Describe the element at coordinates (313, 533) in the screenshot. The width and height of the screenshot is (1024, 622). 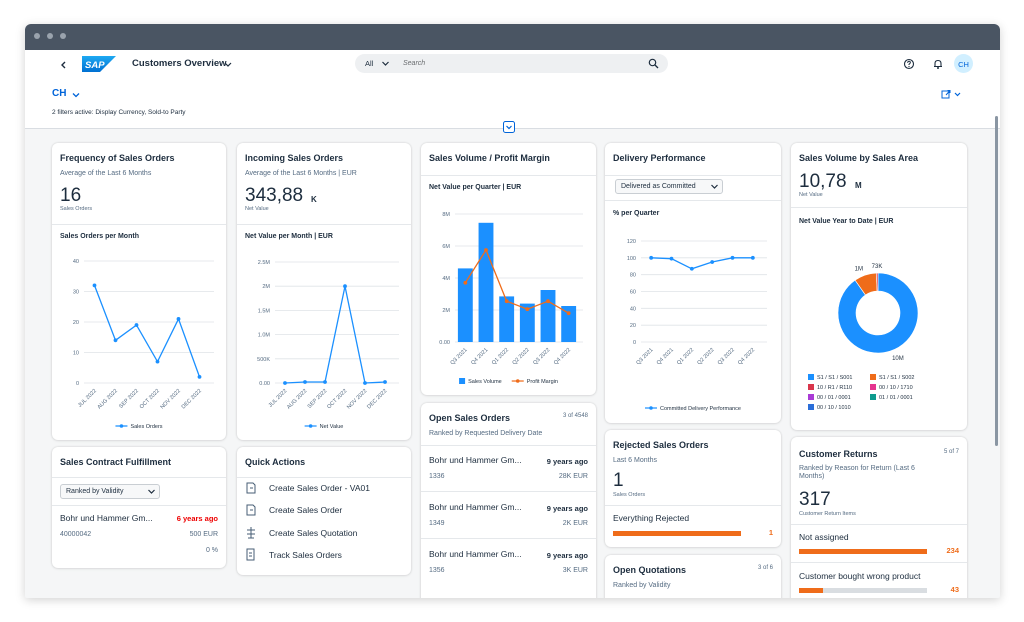
I see `quick-action: Create Sales Quotation` at that location.